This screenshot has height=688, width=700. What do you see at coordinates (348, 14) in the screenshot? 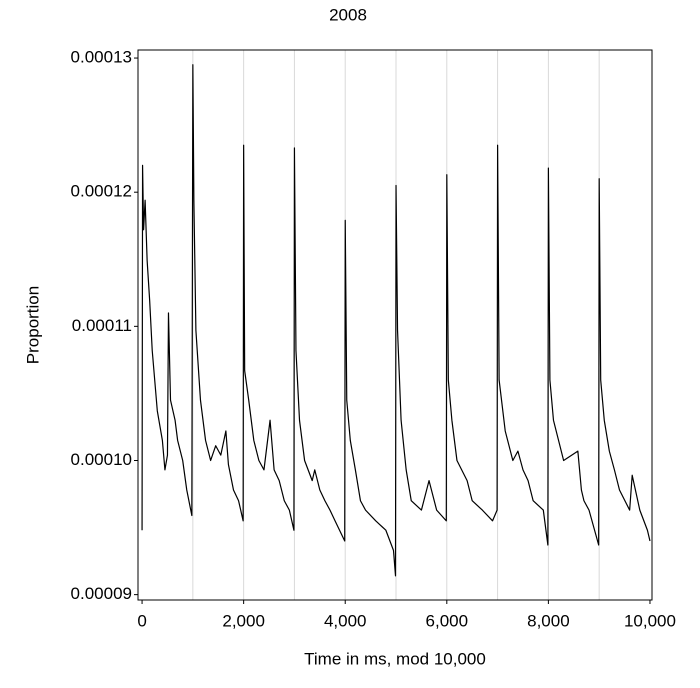
I see `chart-title: 2008` at bounding box center [348, 14].